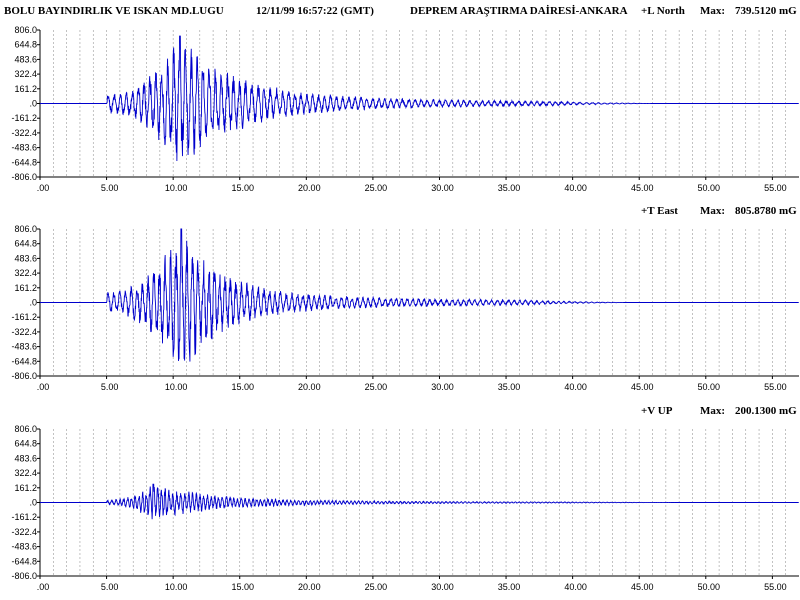 The height and width of the screenshot is (600, 800). I want to click on north-x-tick-label: 40.00, so click(575, 188).